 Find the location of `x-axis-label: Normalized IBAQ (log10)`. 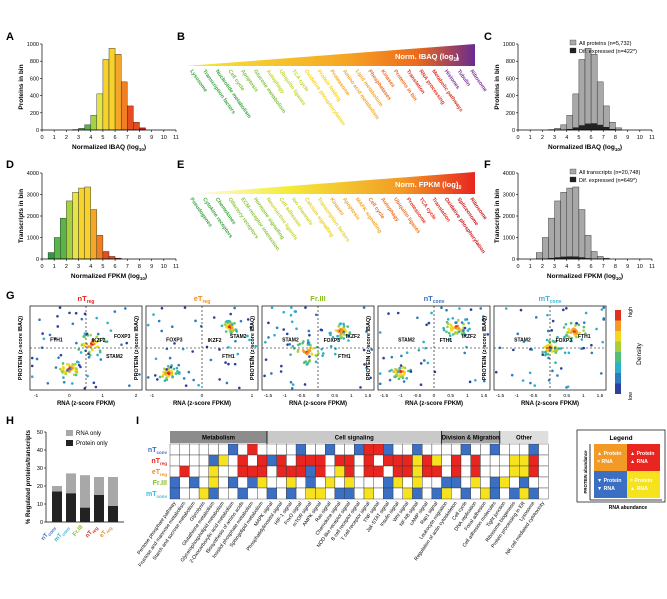

x-axis-label: Normalized IBAQ (log10) is located at coordinates (109, 148).